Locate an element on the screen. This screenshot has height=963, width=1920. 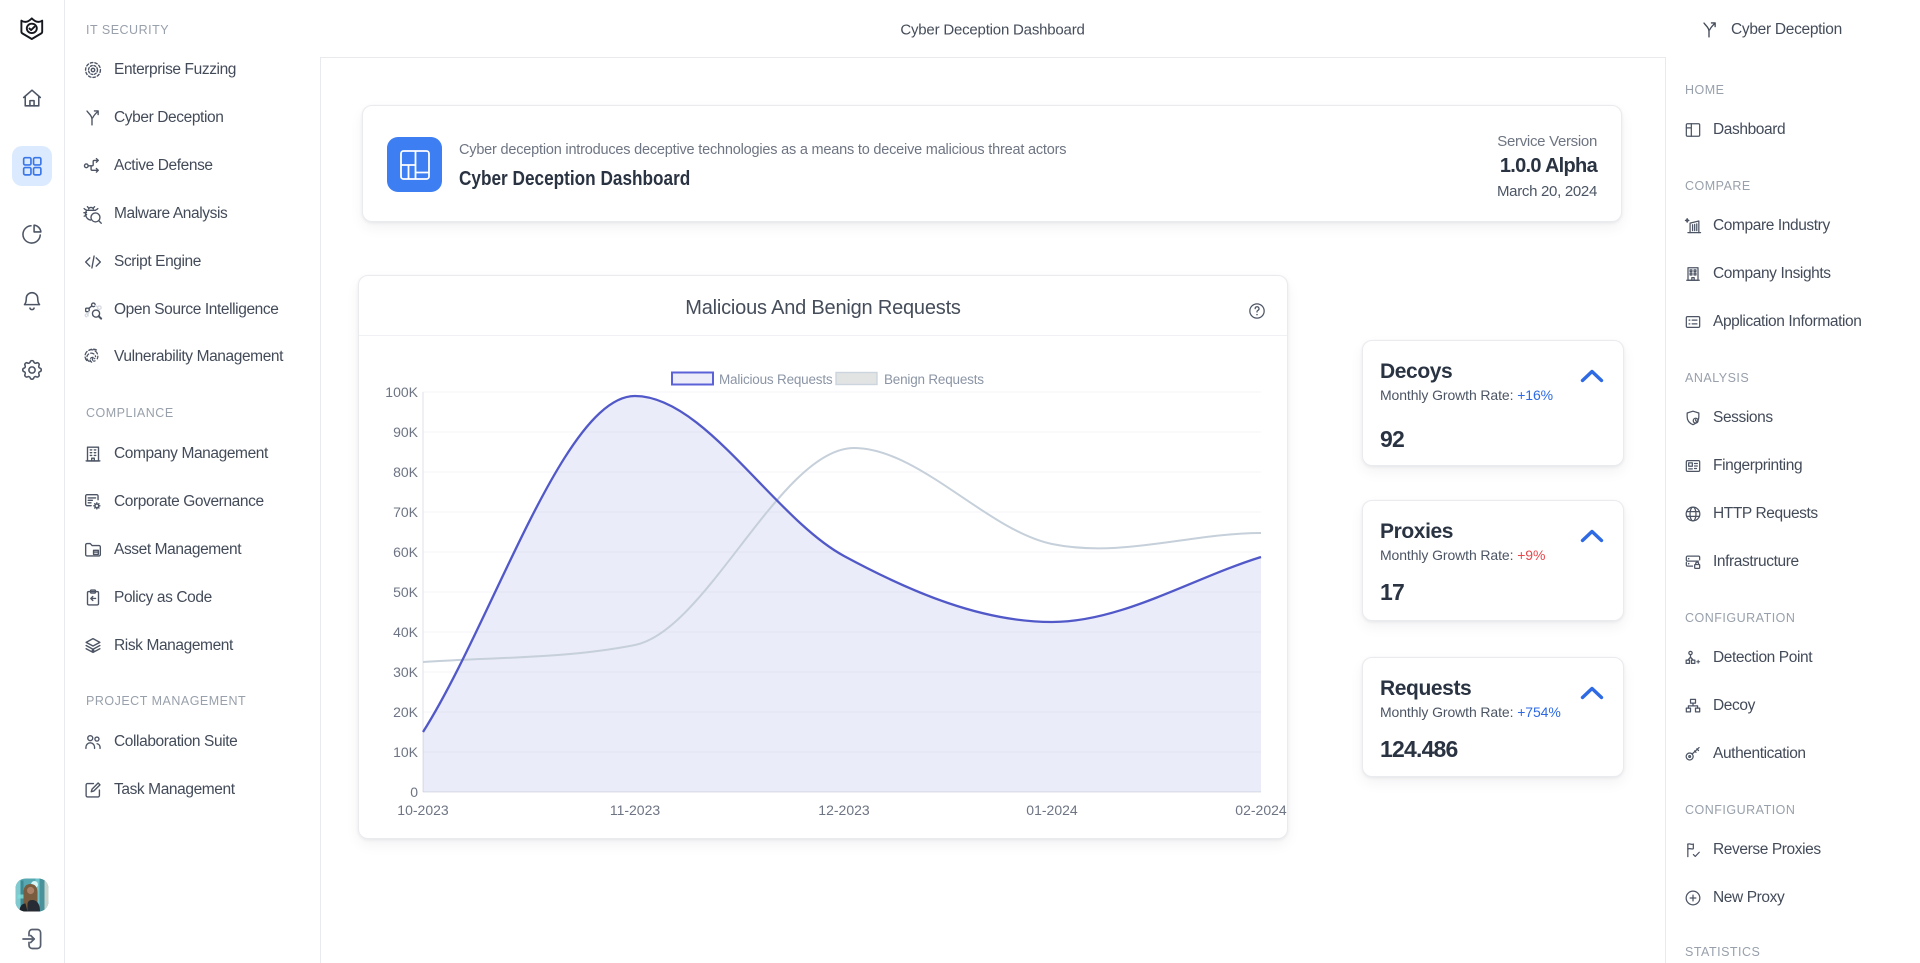
svg-text: 40K is located at coordinates (406, 632).